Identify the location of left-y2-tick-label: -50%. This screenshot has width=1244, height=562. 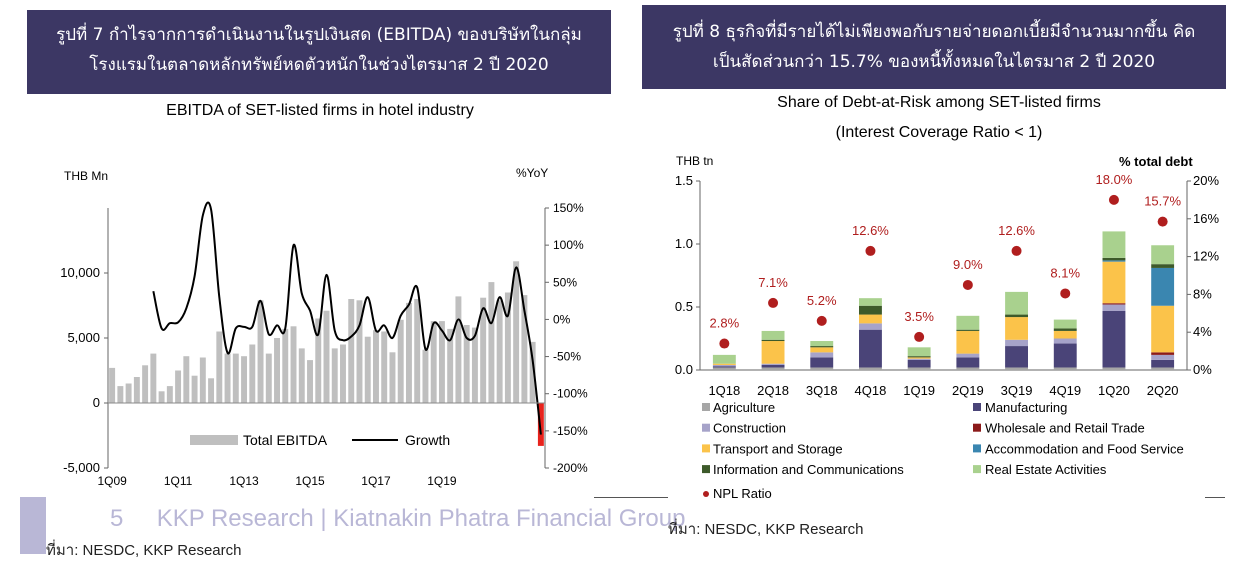
(567, 357).